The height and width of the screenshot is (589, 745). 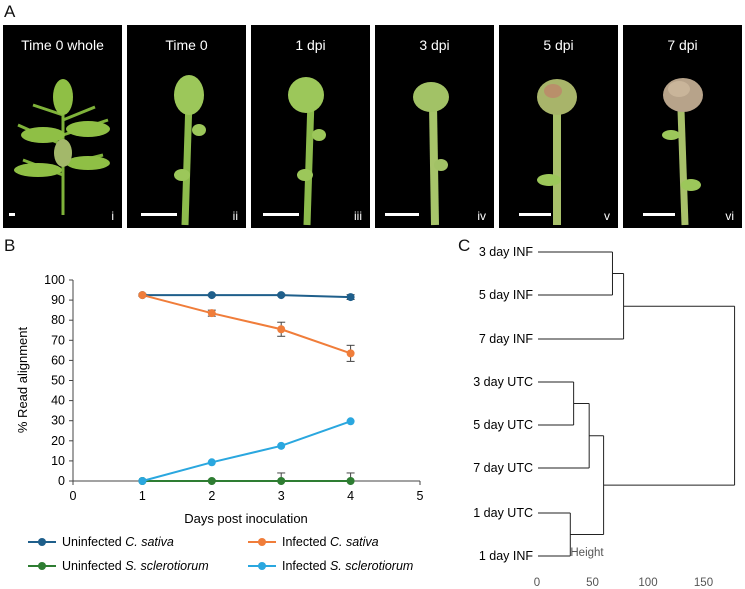 What do you see at coordinates (58, 421) in the screenshot?
I see `y-tick-label: 30` at bounding box center [58, 421].